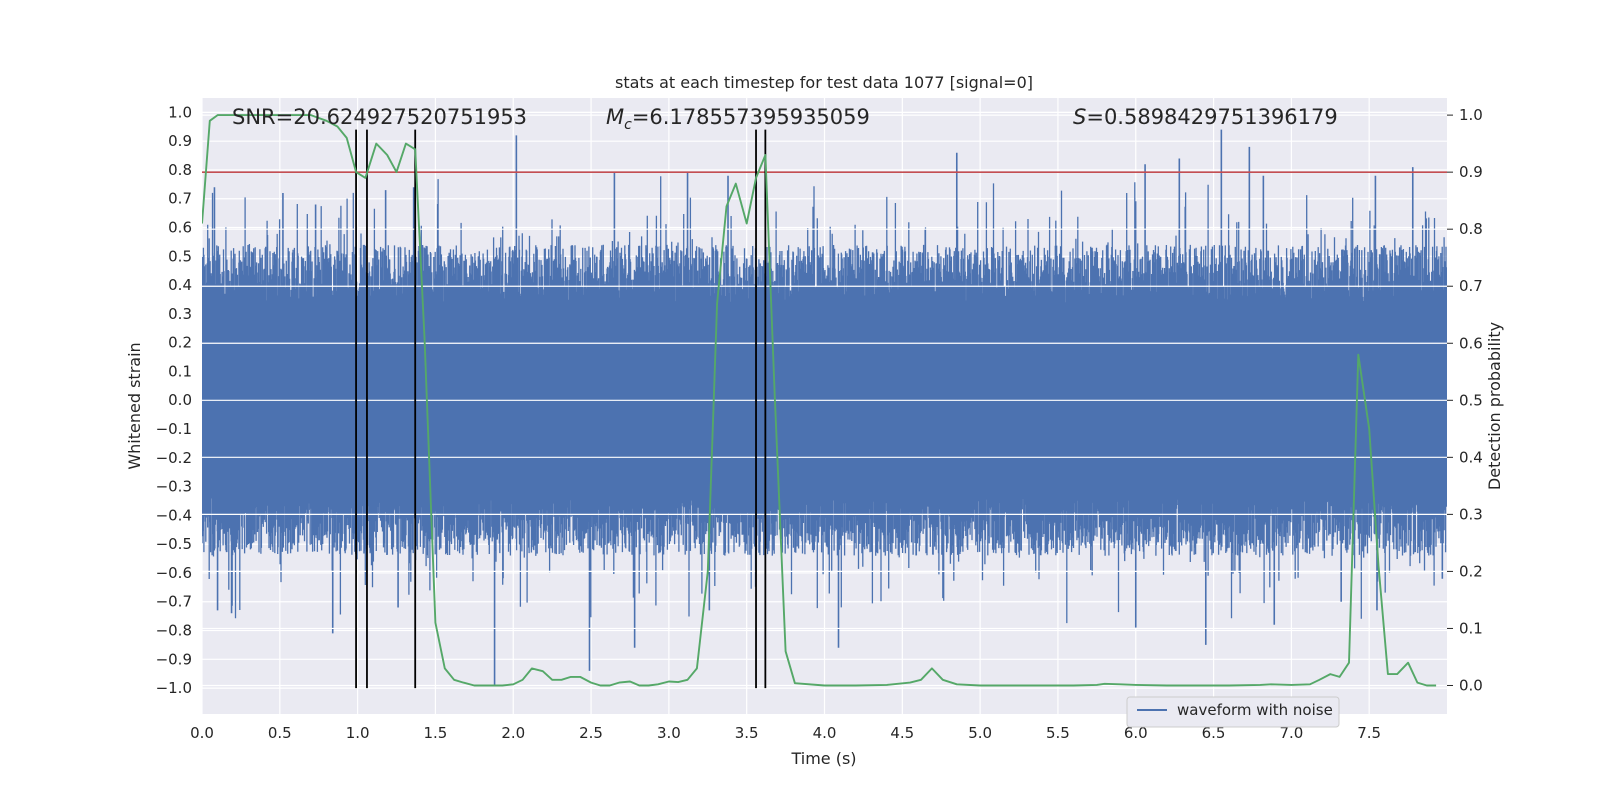 The height and width of the screenshot is (800, 1600). What do you see at coordinates (1369, 733) in the screenshot?
I see `x-tick-label: 7.5` at bounding box center [1369, 733].